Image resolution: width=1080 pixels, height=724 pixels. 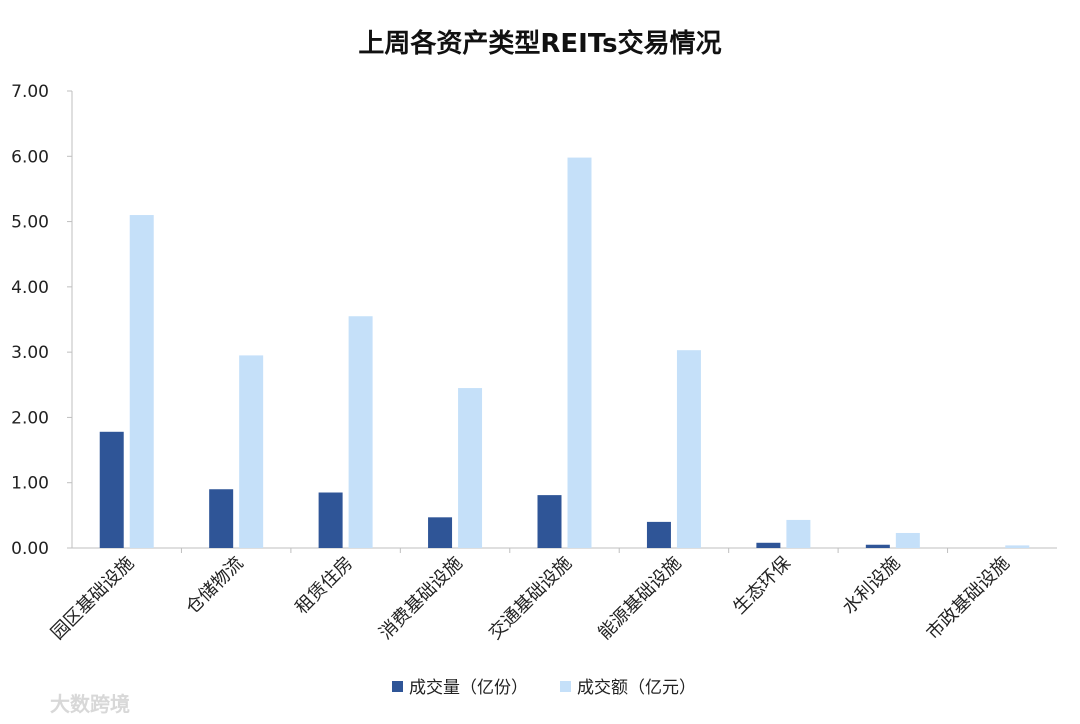 I want to click on category-label: 交通基础设施, so click(x=530, y=598).